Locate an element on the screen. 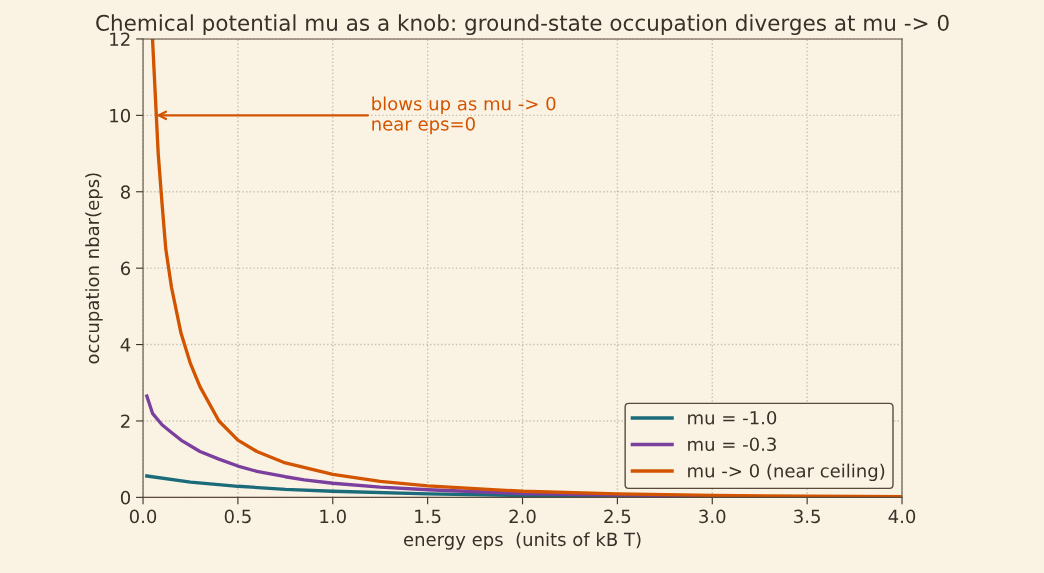  y-tick-label: 8 is located at coordinates (125, 192).